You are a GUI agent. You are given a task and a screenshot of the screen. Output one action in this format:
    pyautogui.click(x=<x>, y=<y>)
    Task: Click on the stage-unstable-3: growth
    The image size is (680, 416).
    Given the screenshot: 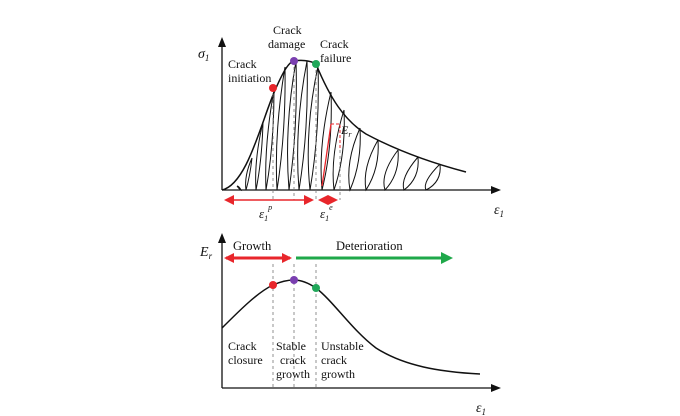 What is the action you would take?
    pyautogui.click(x=338, y=374)
    